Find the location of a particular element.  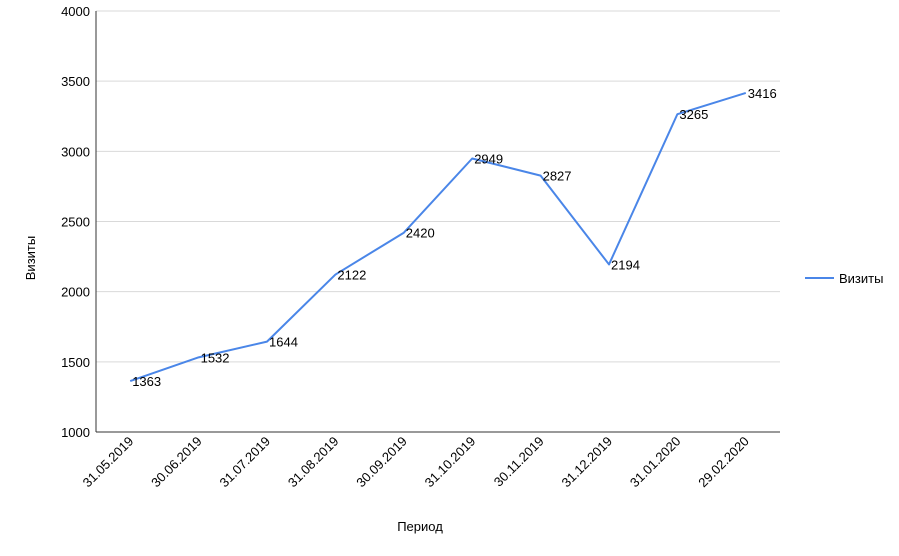

data-label: 2420 is located at coordinates (420, 233).